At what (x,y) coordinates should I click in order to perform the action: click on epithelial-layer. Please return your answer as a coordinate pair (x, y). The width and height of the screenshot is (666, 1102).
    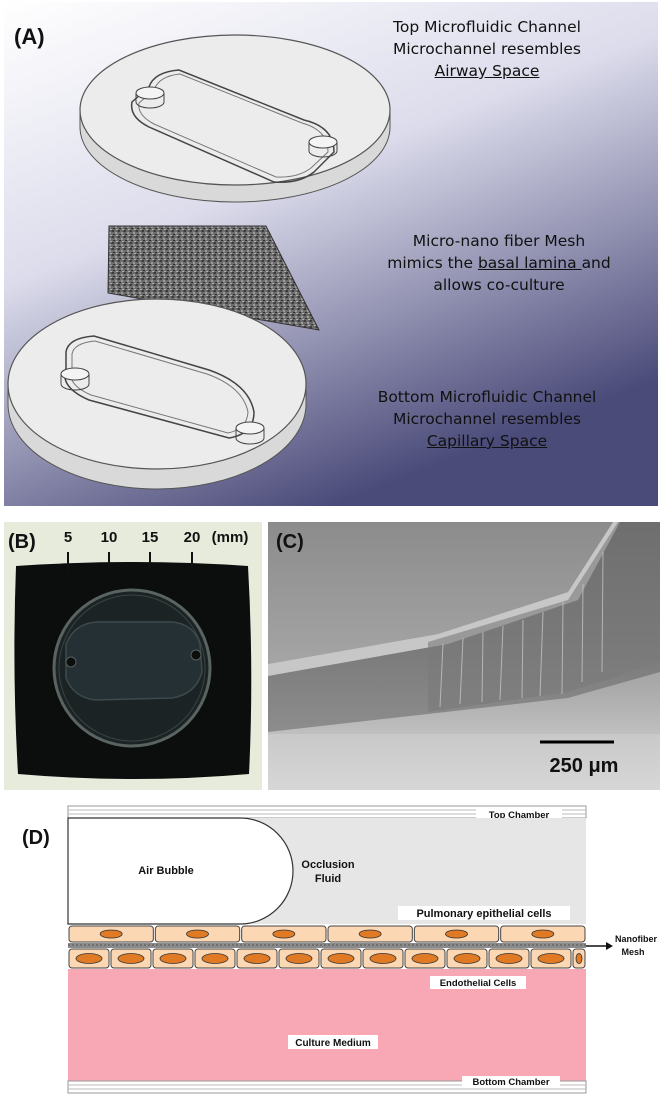
    Looking at the image, I should click on (327, 934).